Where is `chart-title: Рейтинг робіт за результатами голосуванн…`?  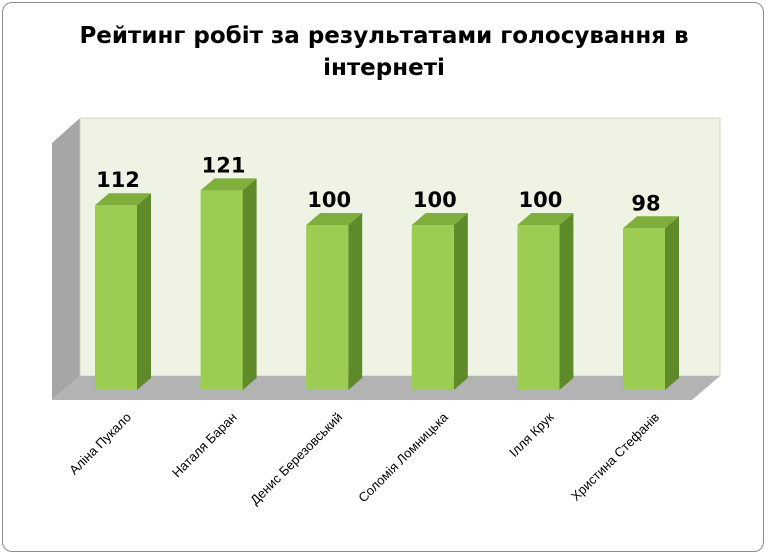
chart-title: Рейтинг робіт за результатами голосуванн… is located at coordinates (384, 52).